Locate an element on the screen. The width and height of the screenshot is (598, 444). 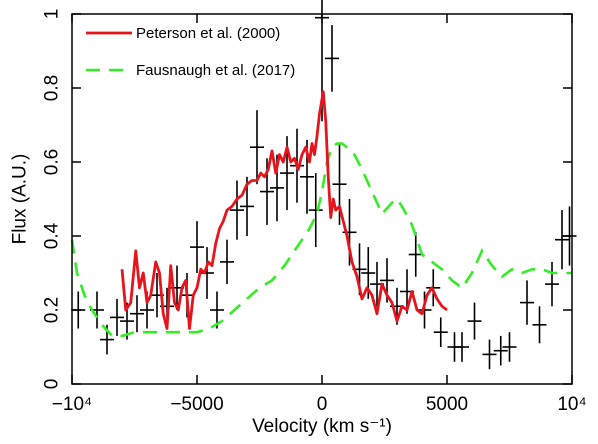
x-tick-label: −10⁴ is located at coordinates (72, 404).